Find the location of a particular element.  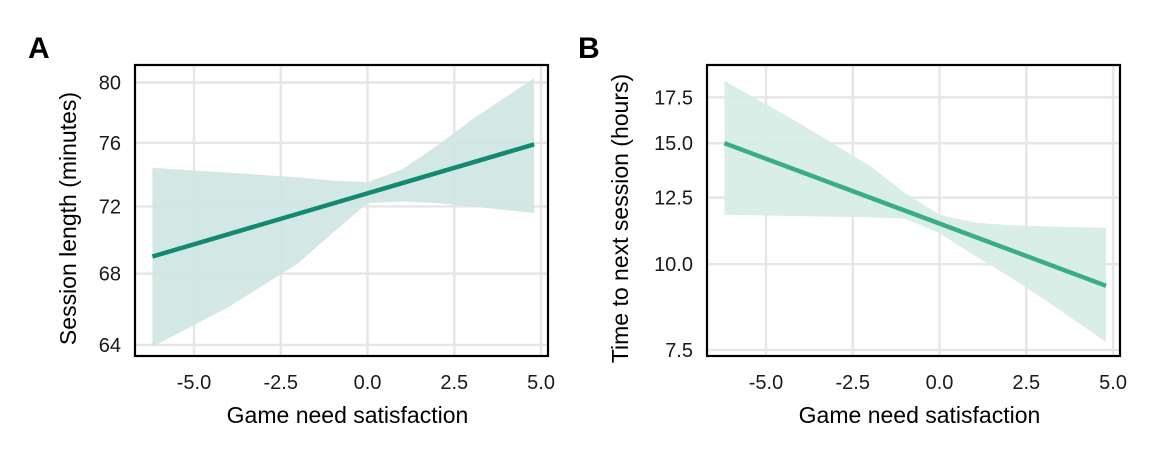

panel-a-x-axis-label: Game need satisfaction is located at coordinates (348, 415).